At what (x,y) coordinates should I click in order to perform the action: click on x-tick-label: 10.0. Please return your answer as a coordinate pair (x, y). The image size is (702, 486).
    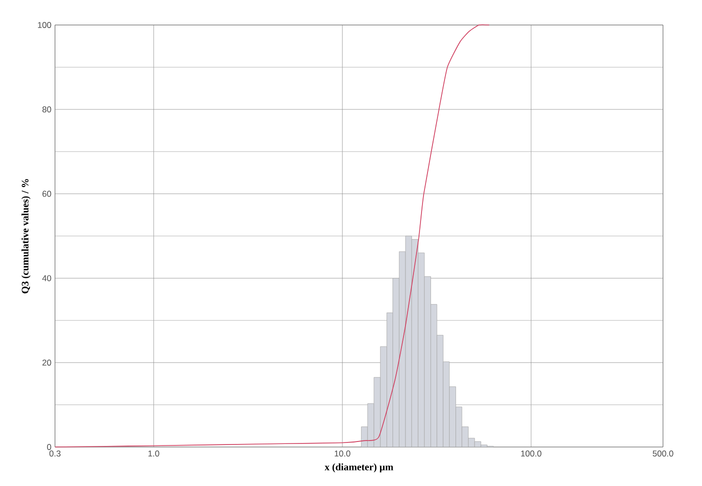
    Looking at the image, I should click on (342, 453).